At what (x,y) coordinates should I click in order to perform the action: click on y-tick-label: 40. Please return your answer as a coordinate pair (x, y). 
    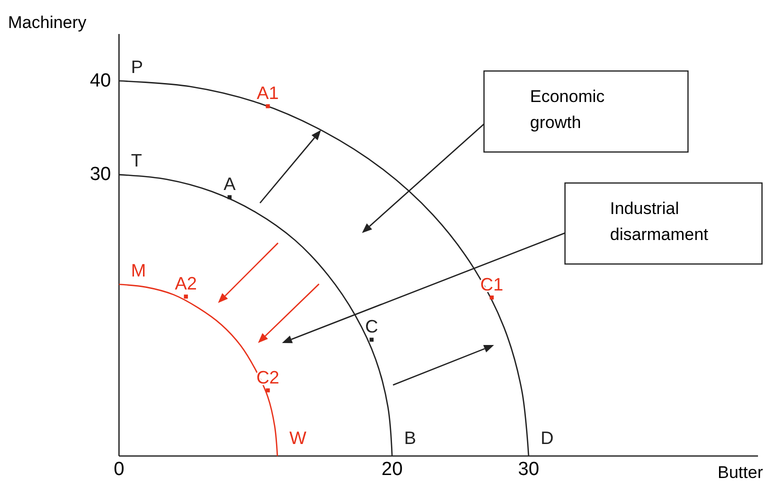
    Looking at the image, I should click on (100, 81).